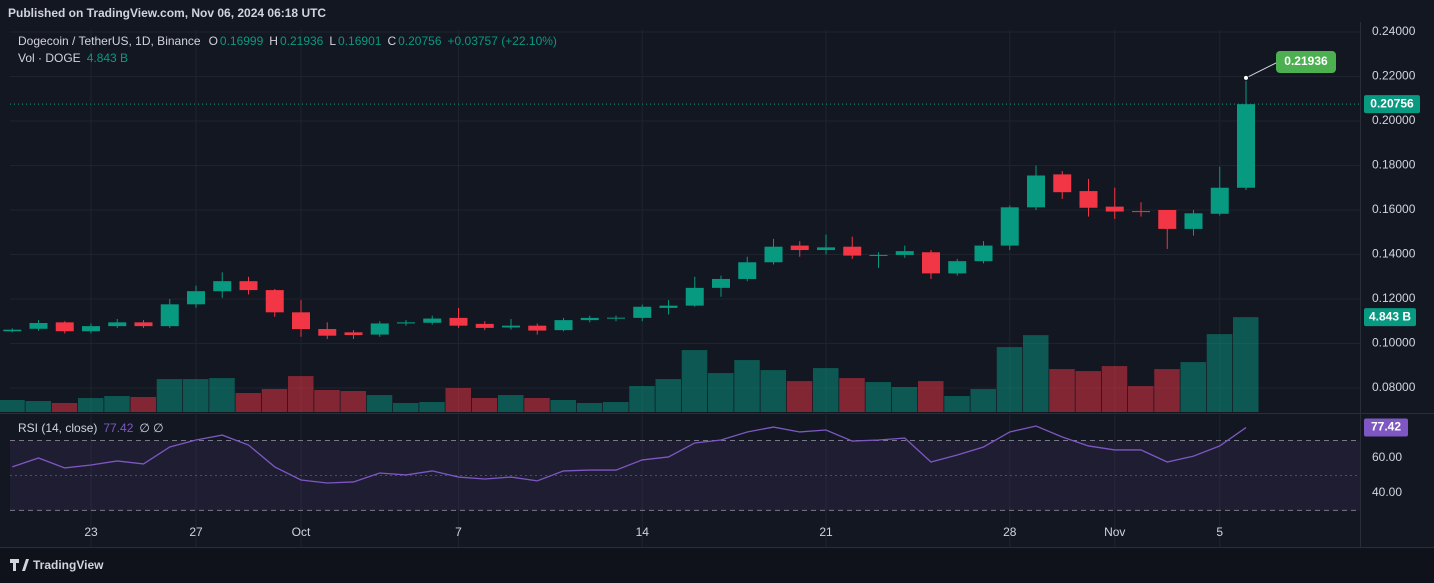 This screenshot has width=1434, height=583. Describe the element at coordinates (1387, 457) in the screenshot. I see `rsi-tick-label: 60.00` at that location.